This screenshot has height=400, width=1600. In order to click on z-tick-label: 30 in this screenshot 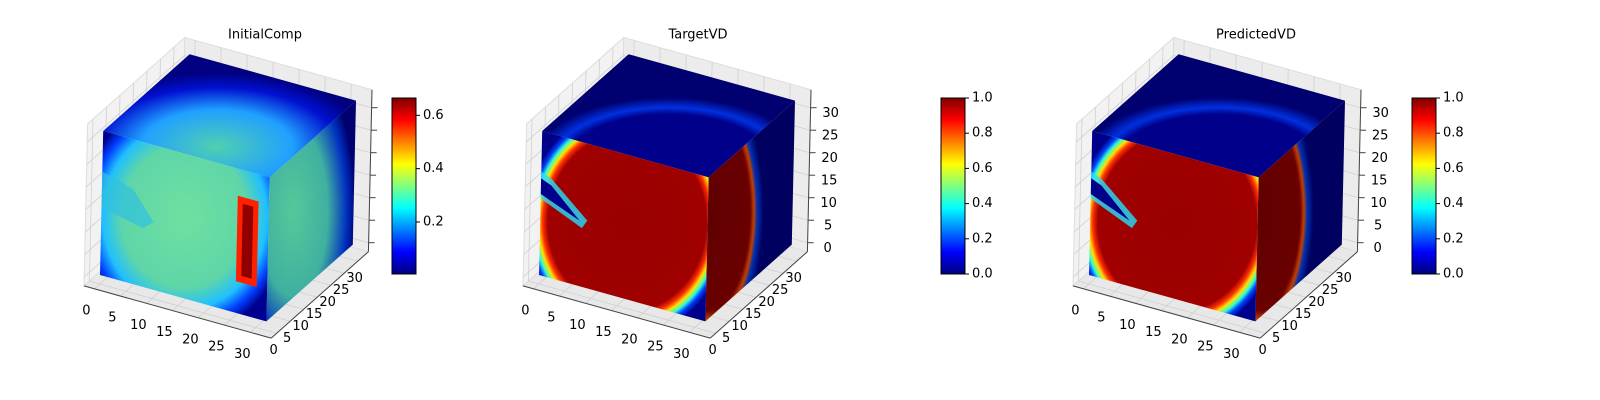, I will do `click(1380, 113)`.